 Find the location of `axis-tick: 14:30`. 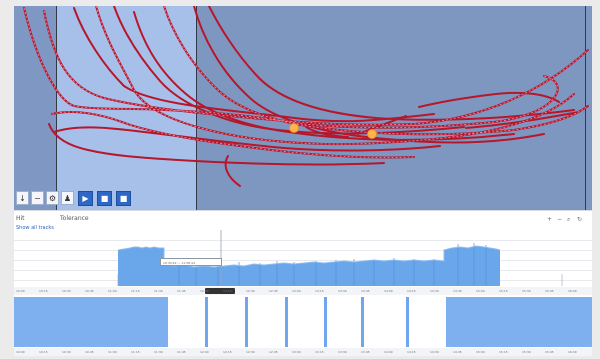

axis-tick: 14:30 is located at coordinates (434, 352).